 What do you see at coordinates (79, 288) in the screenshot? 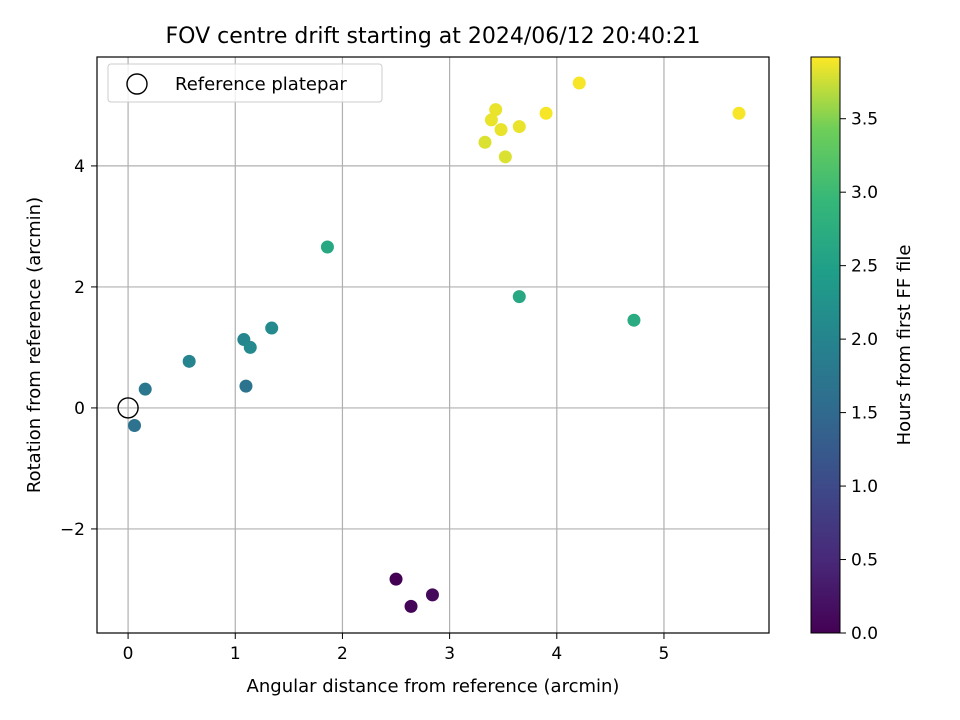
I see `y-tick-label: 2` at bounding box center [79, 288].